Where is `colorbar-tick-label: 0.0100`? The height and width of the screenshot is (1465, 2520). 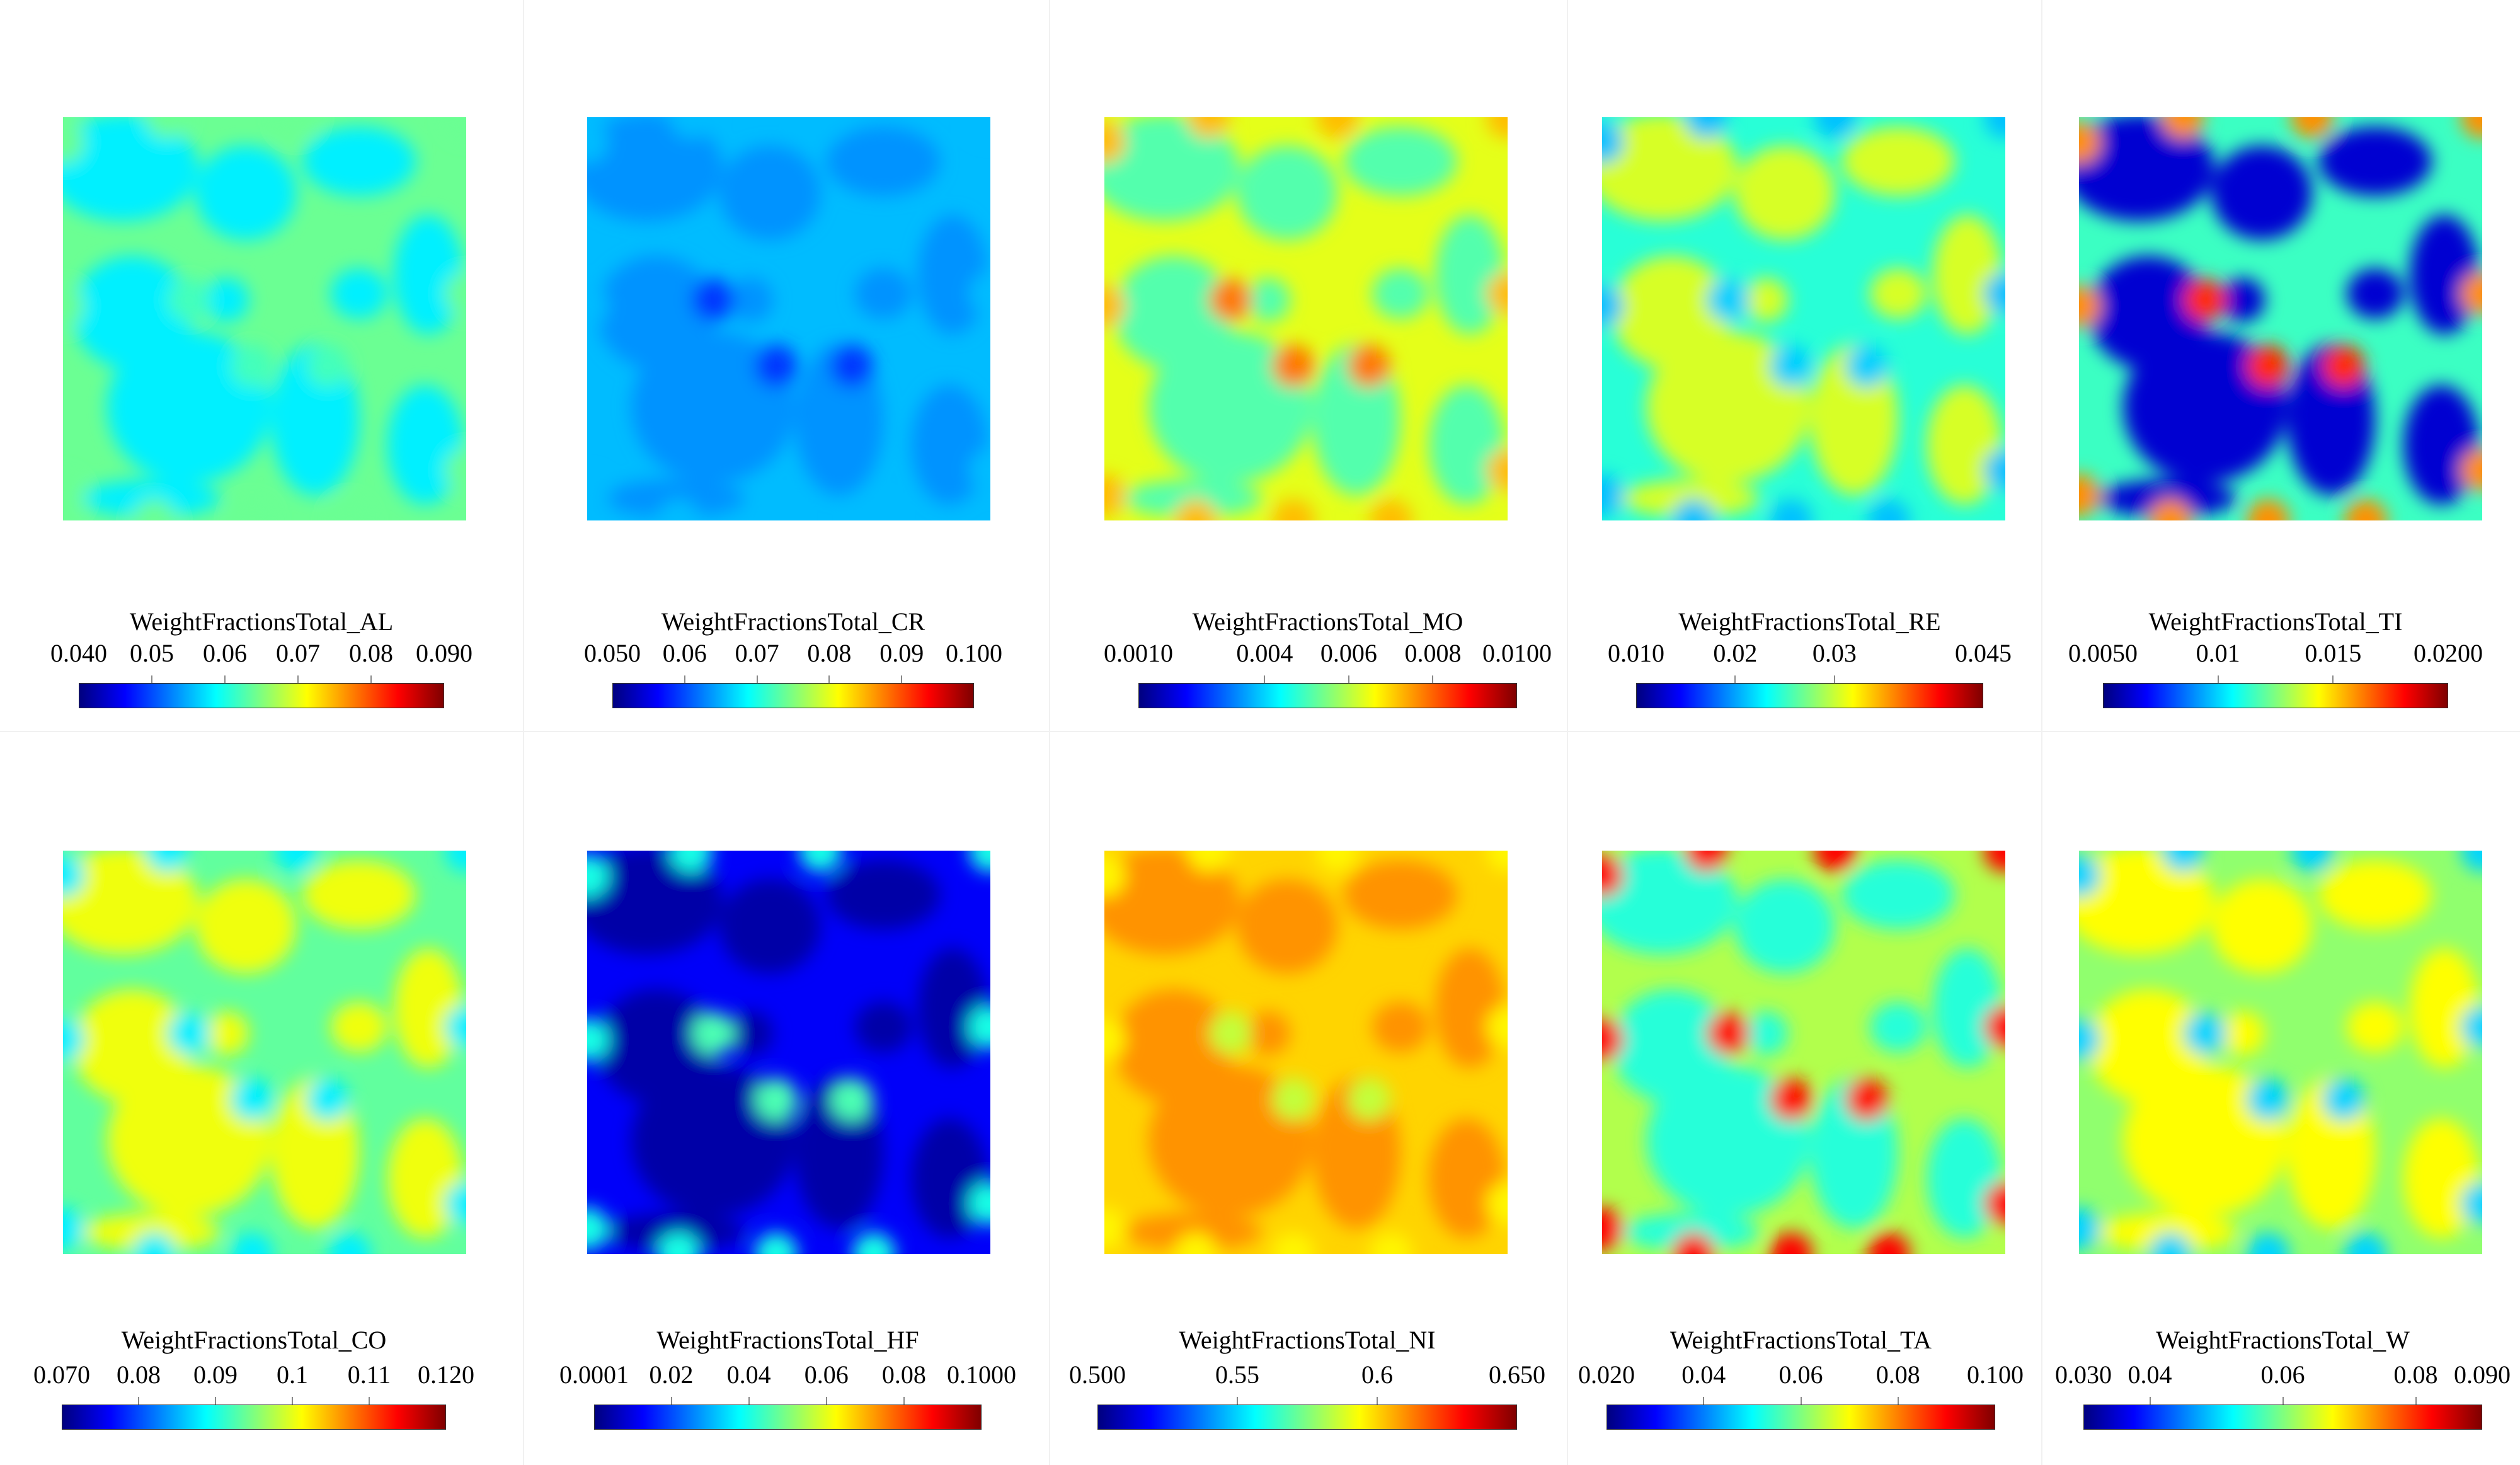
colorbar-tick-label: 0.0100 is located at coordinates (1517, 653).